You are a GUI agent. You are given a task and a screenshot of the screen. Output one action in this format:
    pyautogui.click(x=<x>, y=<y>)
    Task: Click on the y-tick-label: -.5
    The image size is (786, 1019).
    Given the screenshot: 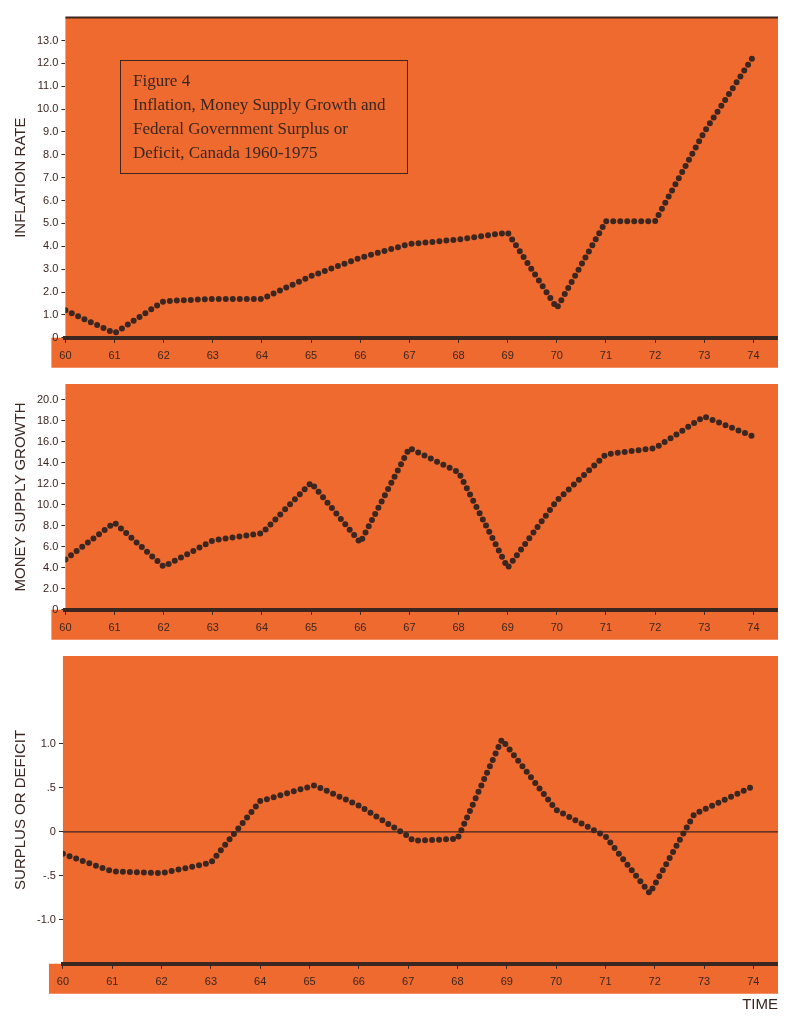 What is the action you would take?
    pyautogui.click(x=49, y=874)
    